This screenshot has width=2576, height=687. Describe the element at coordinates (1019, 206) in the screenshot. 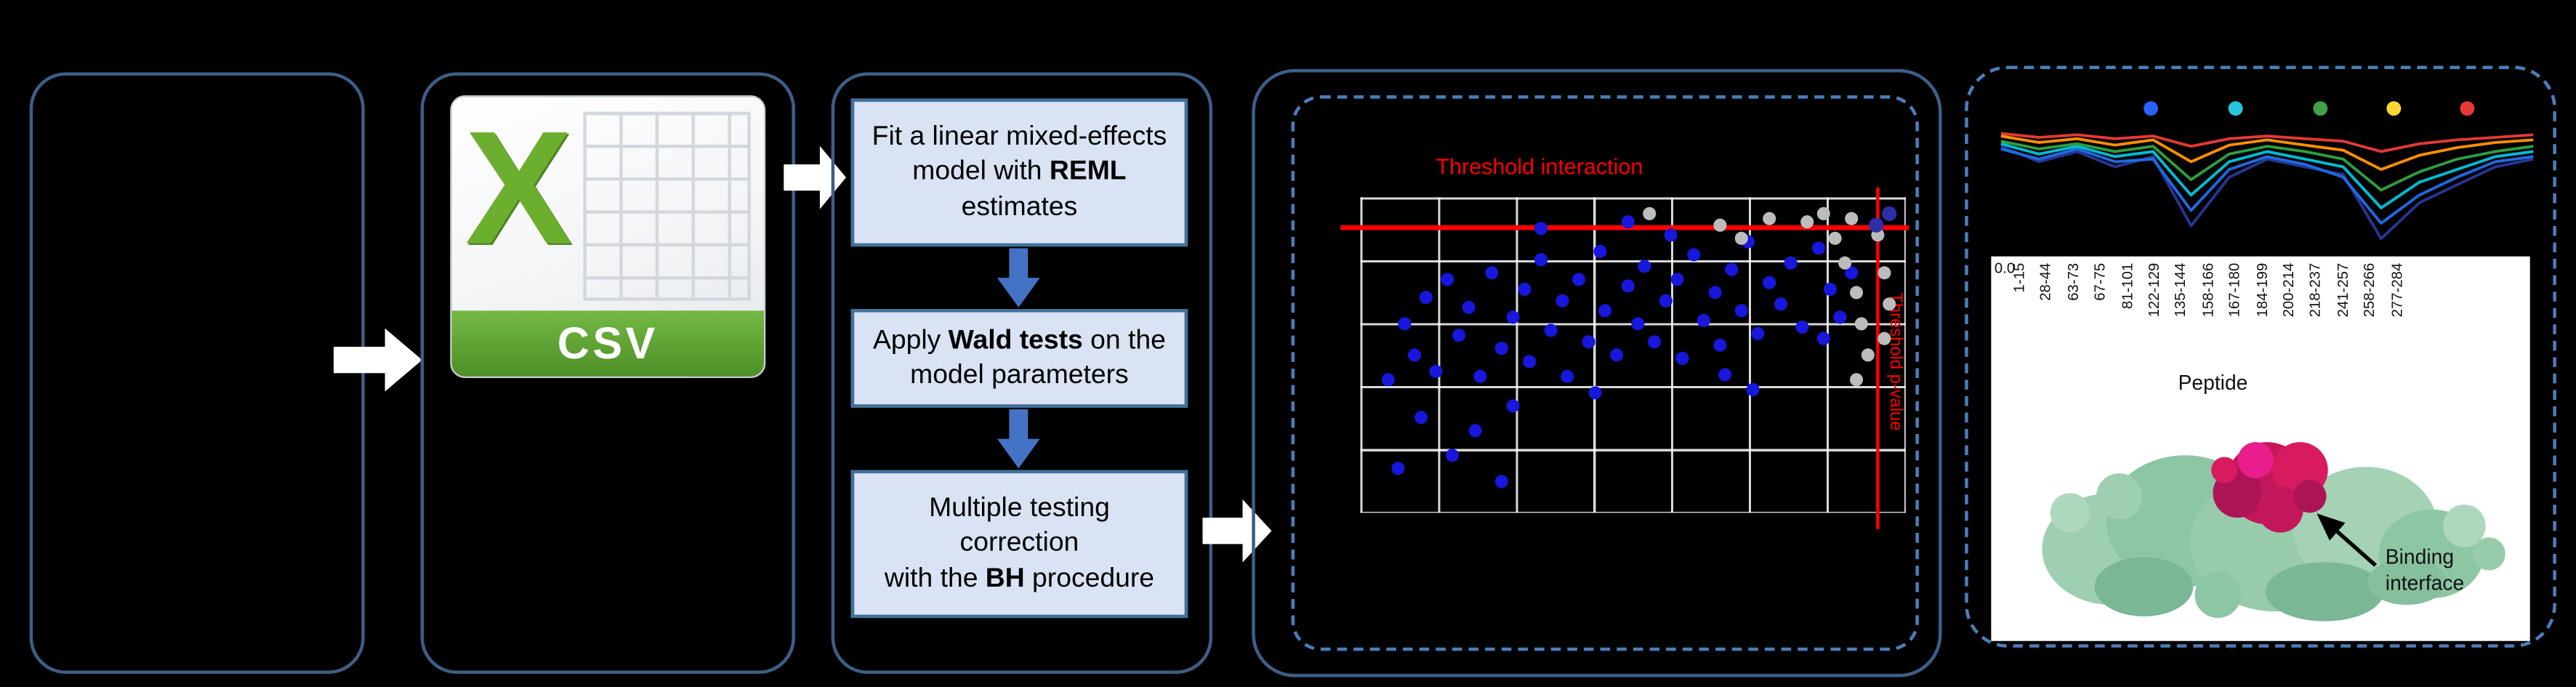

I see `step-text: estimates` at that location.